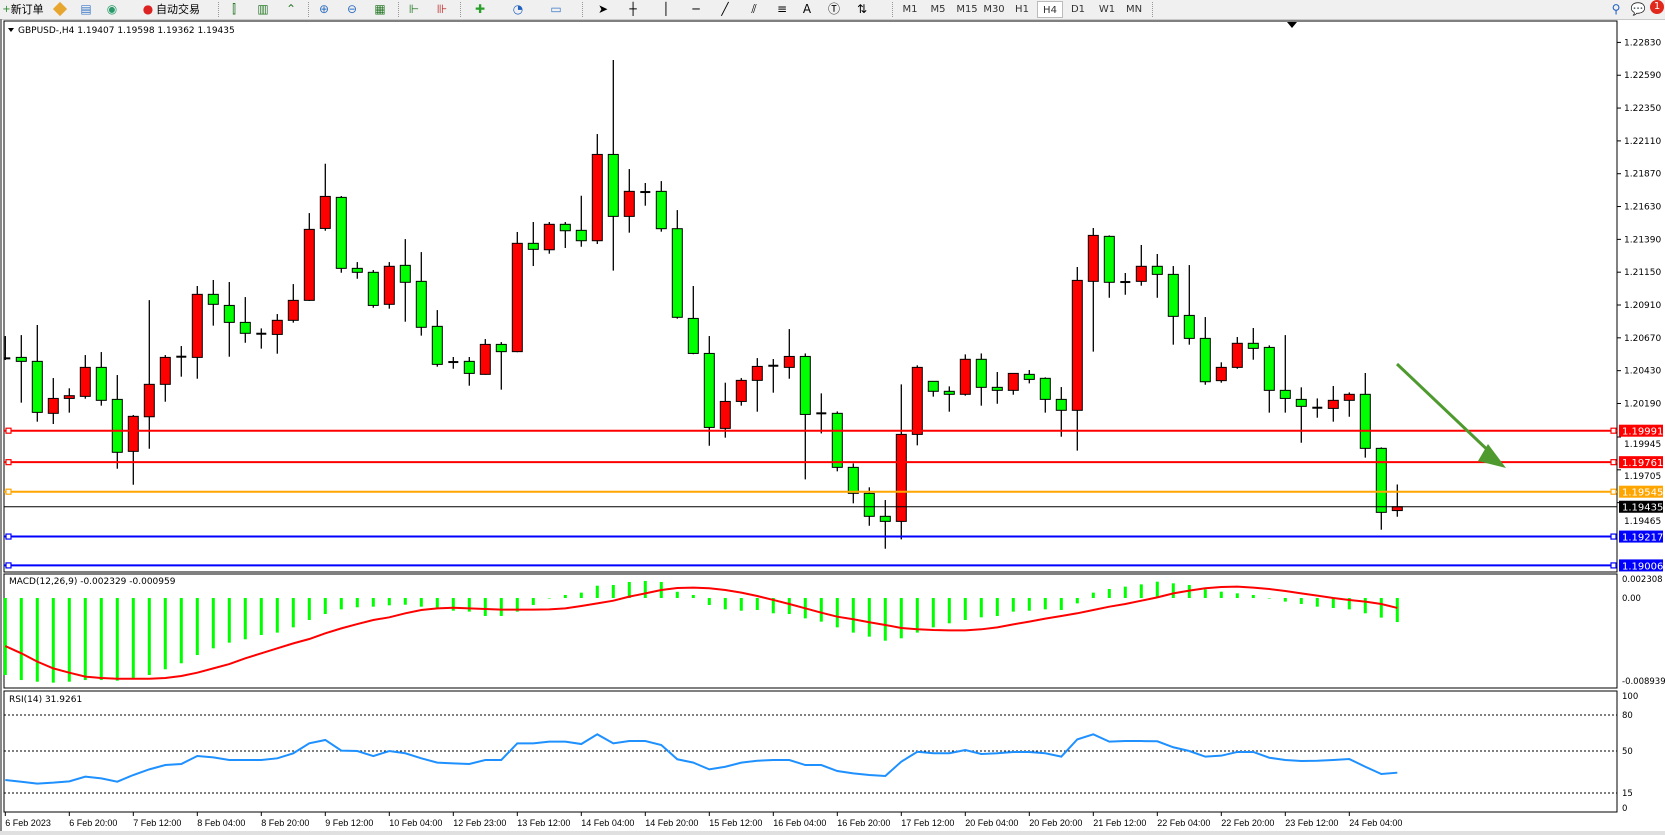 This screenshot has height=835, width=1665. I want to click on rsi-label: RSI(14) 31.9261, so click(45, 700).